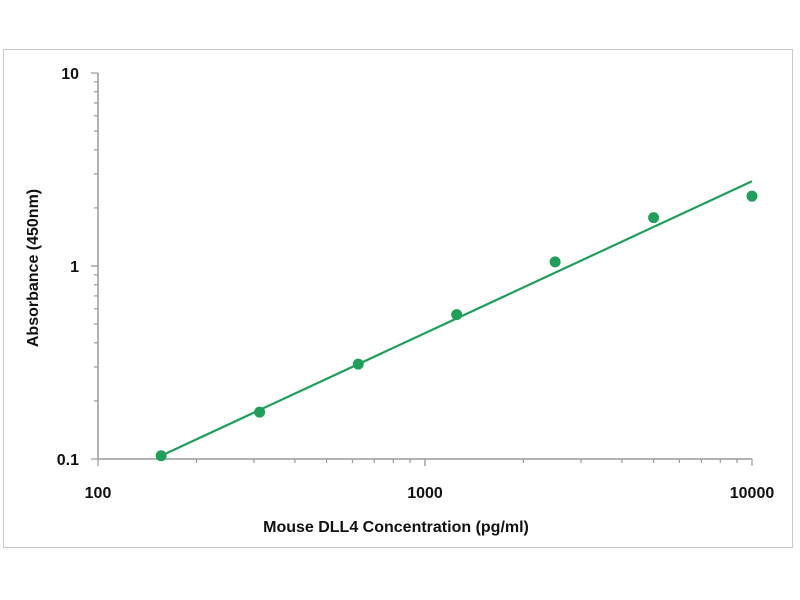 This screenshot has height=600, width=800. I want to click on y-tick-label-1: 1, so click(74, 267).